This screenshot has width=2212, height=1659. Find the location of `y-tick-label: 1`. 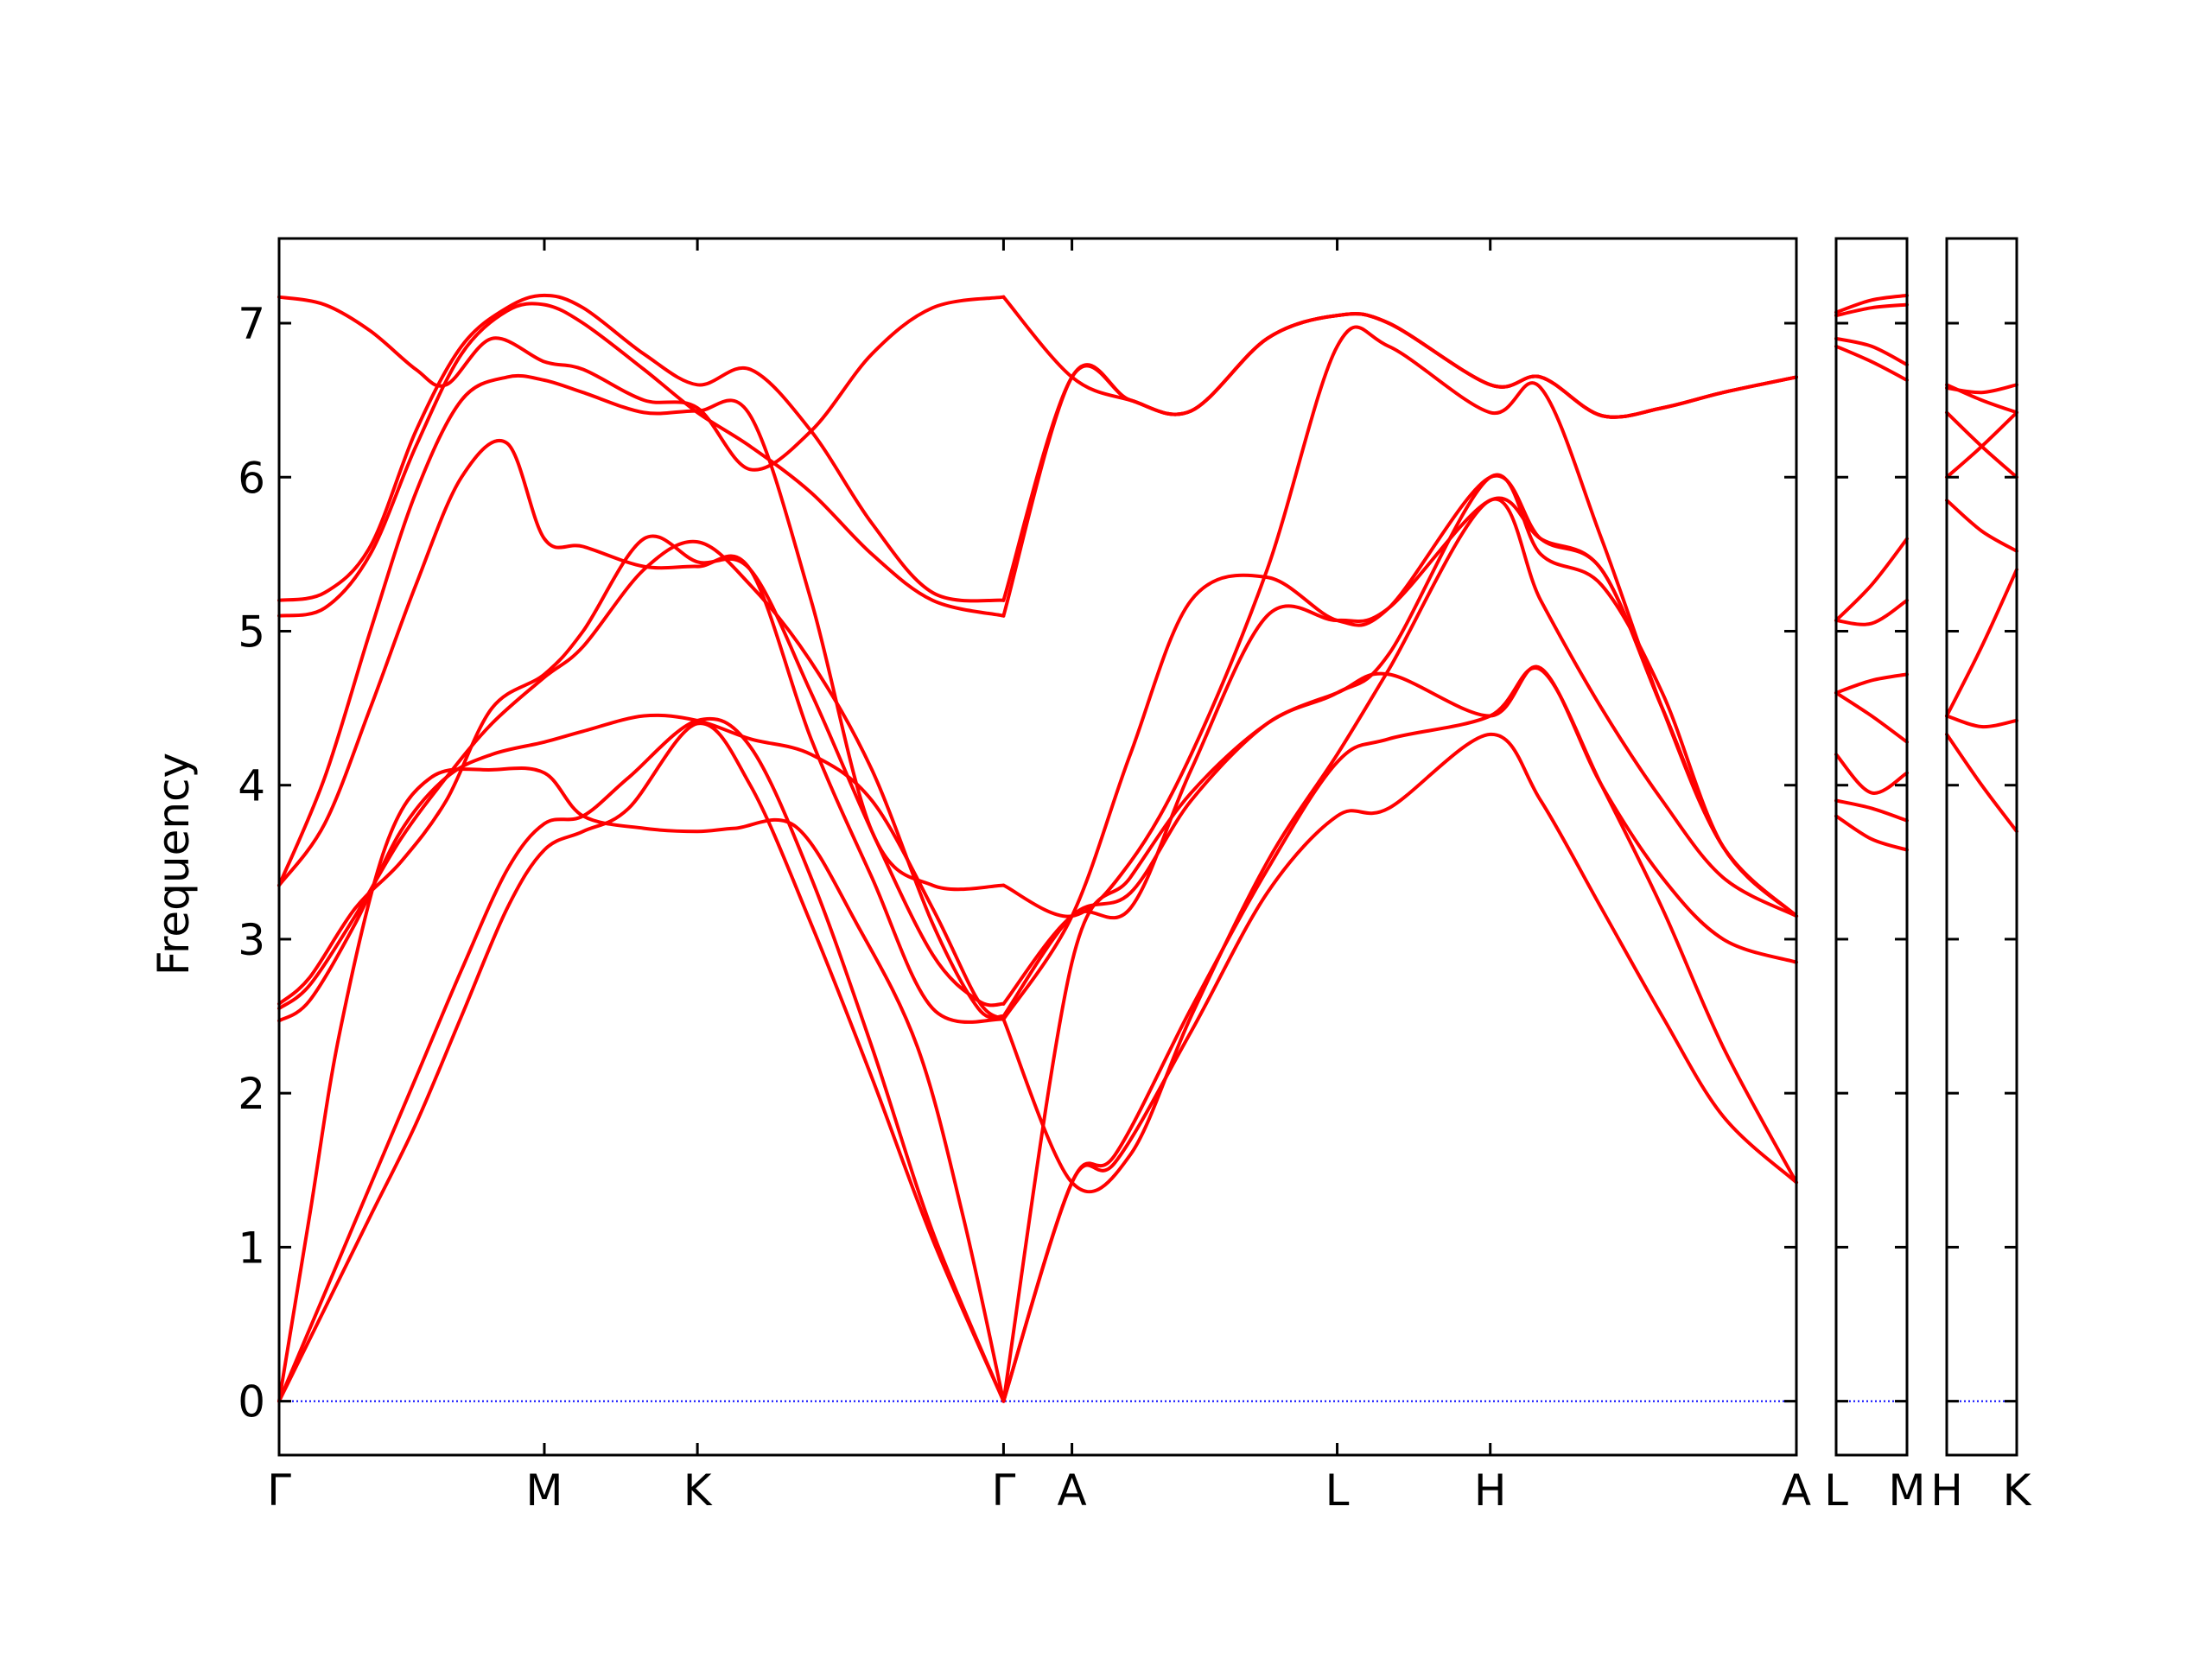

y-tick-label: 1 is located at coordinates (251, 1248).